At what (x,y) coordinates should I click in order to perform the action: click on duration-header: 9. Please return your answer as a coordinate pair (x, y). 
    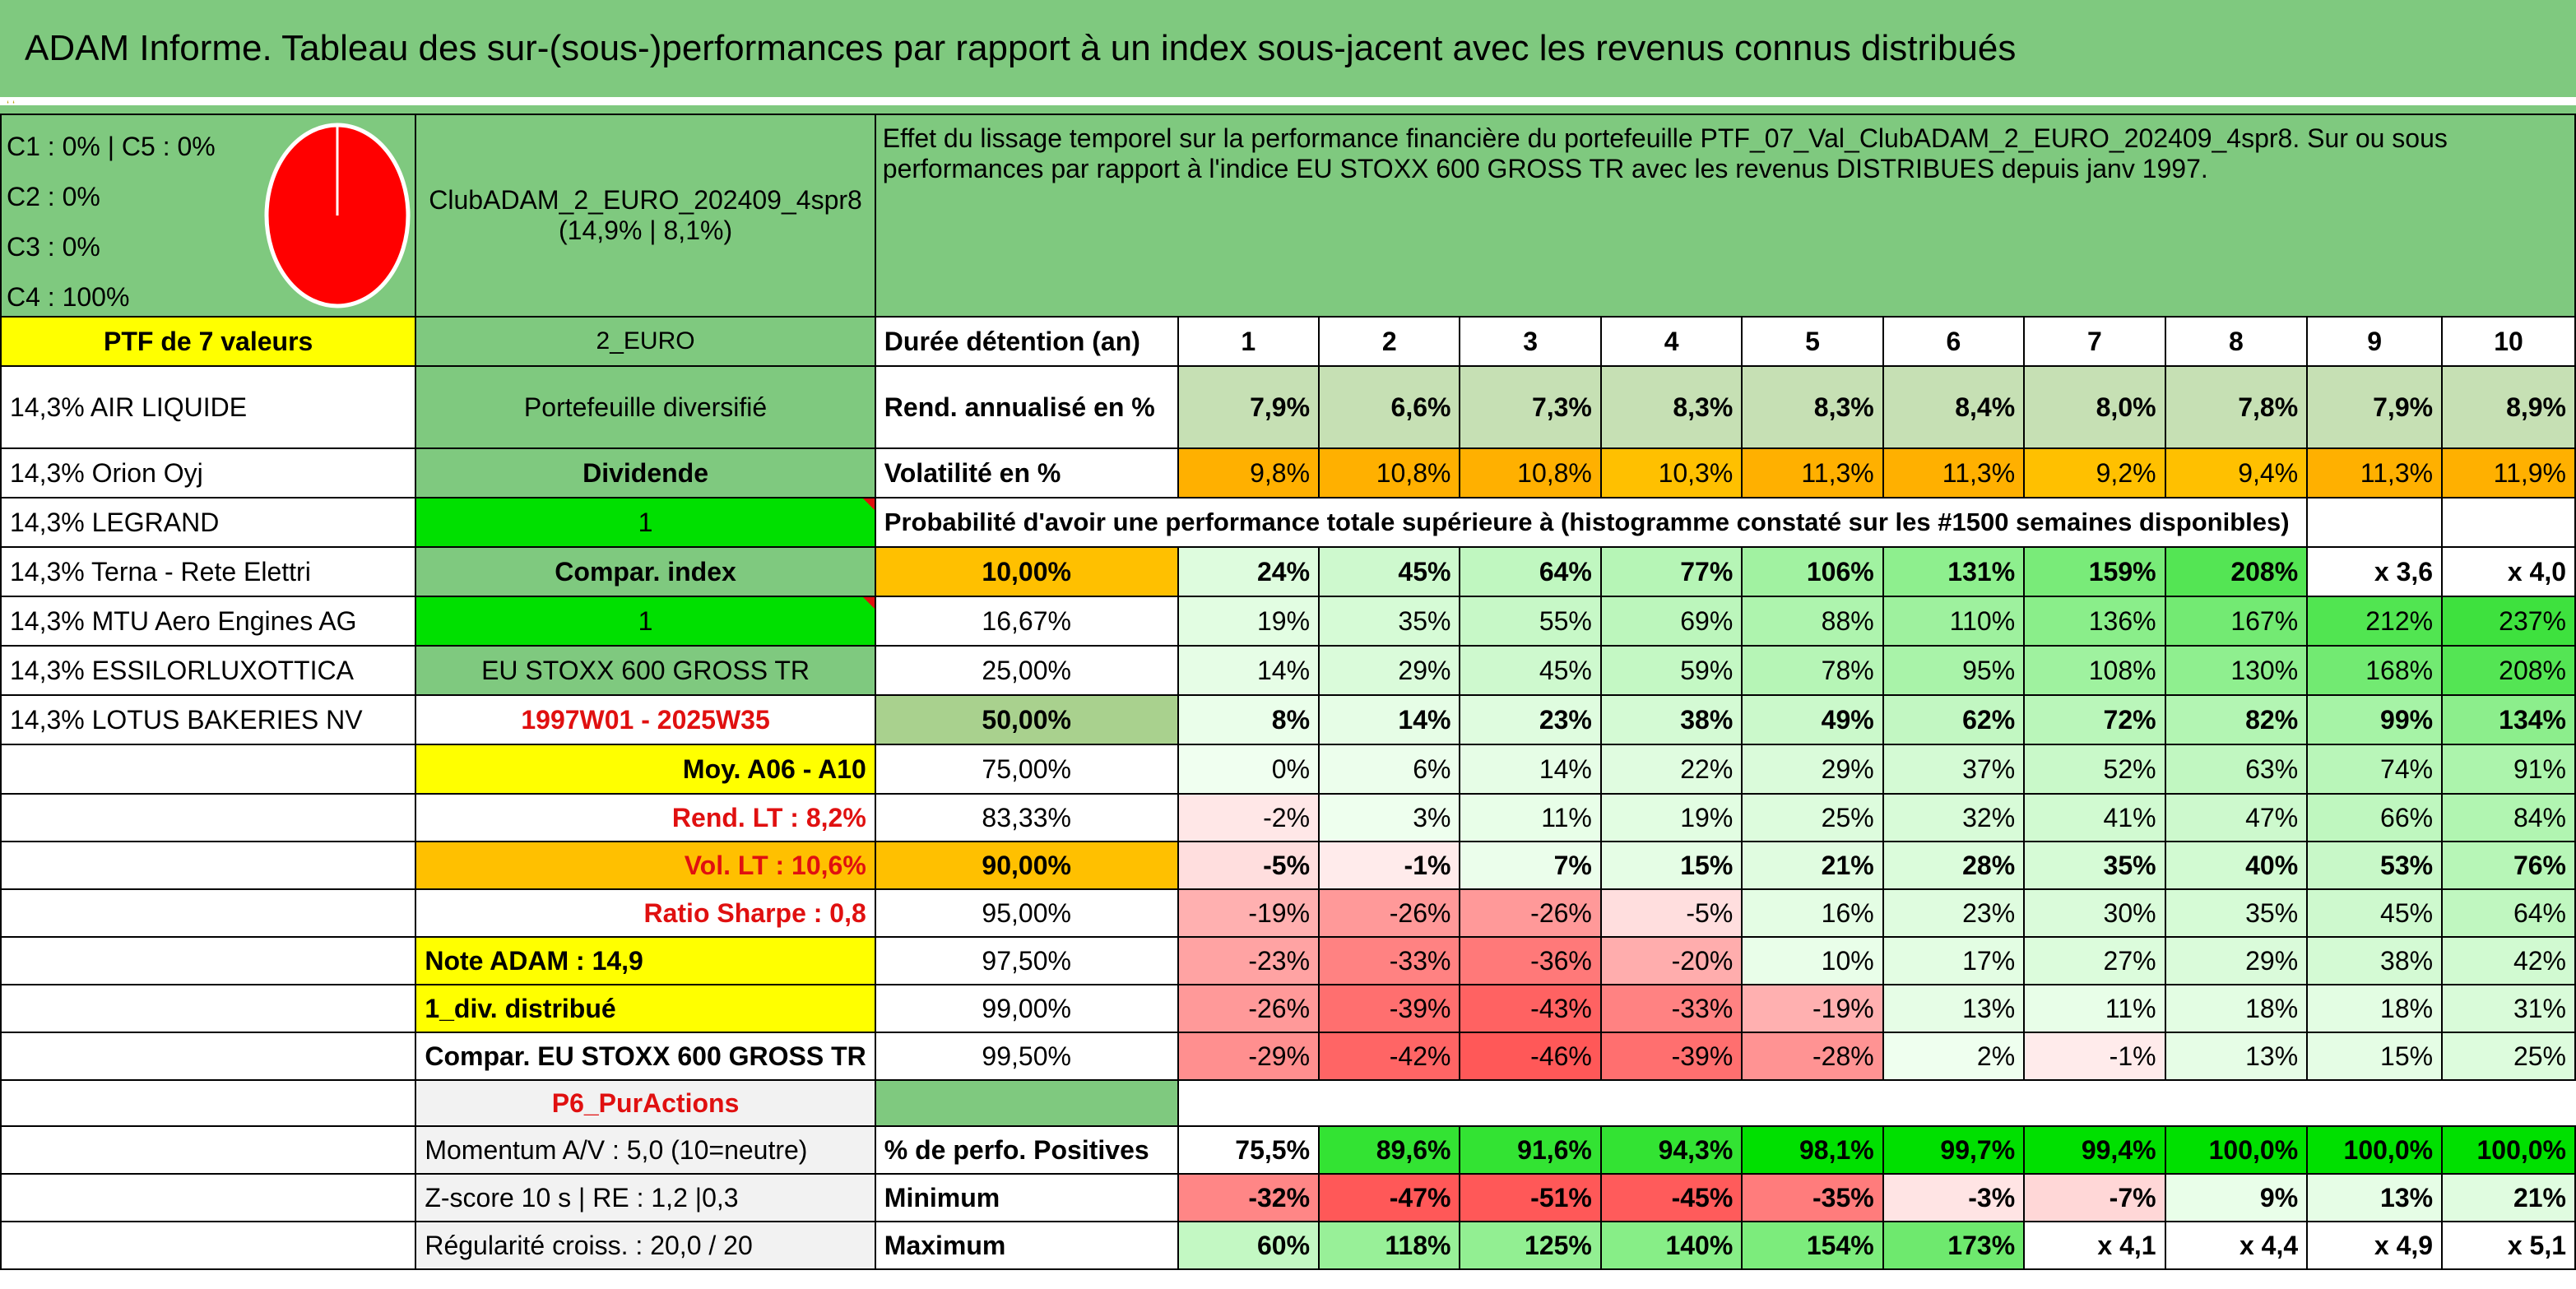
    Looking at the image, I should click on (2375, 341).